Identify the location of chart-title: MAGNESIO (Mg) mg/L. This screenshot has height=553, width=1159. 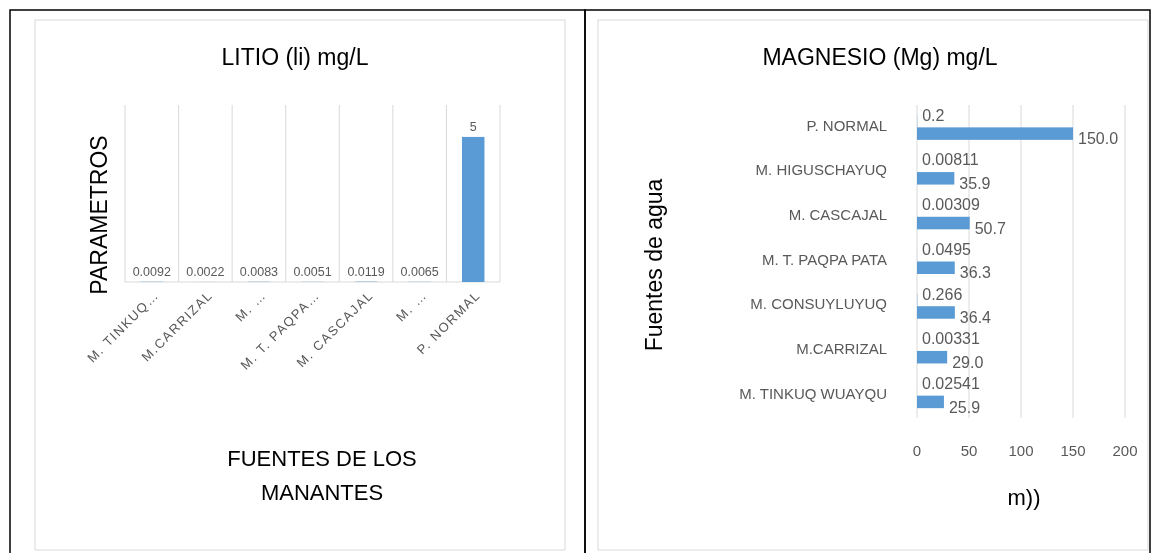
(880, 57).